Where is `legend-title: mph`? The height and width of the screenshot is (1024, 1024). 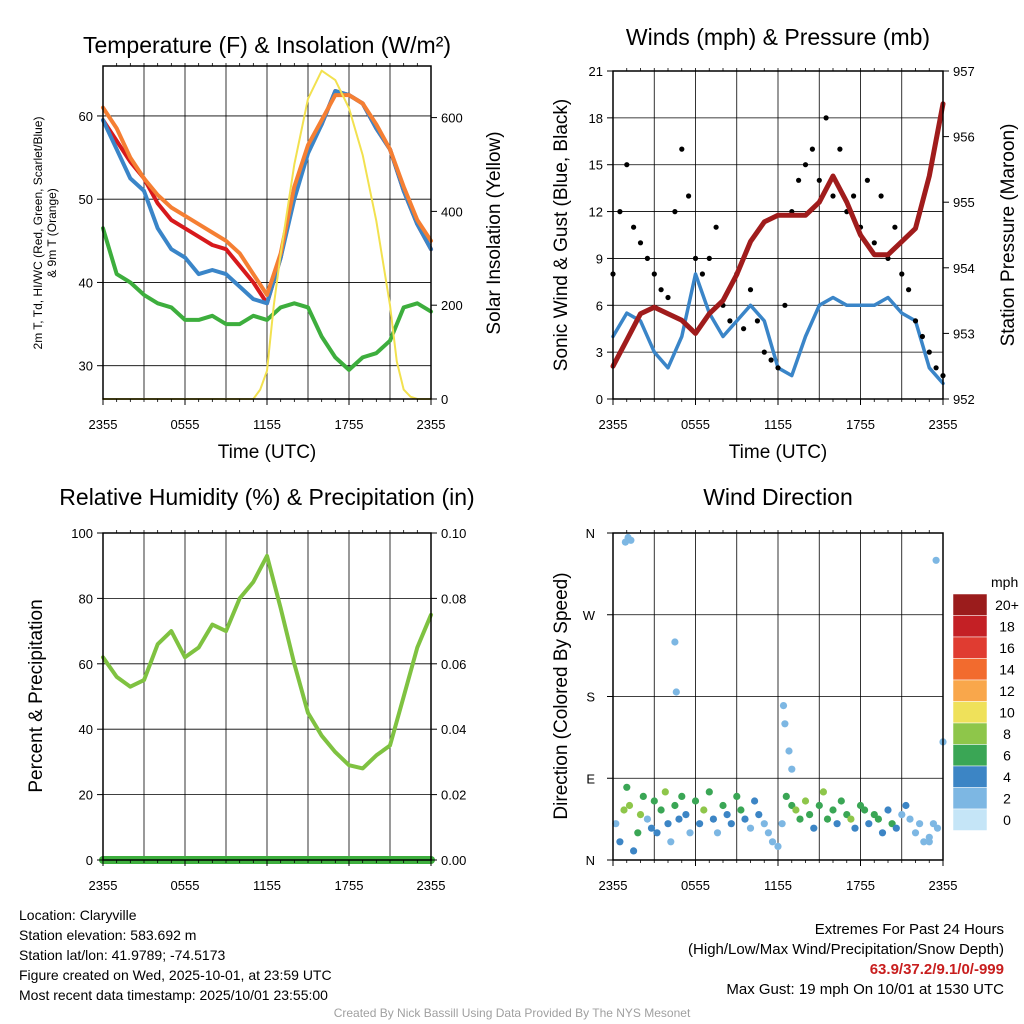
legend-title: mph is located at coordinates (1004, 582).